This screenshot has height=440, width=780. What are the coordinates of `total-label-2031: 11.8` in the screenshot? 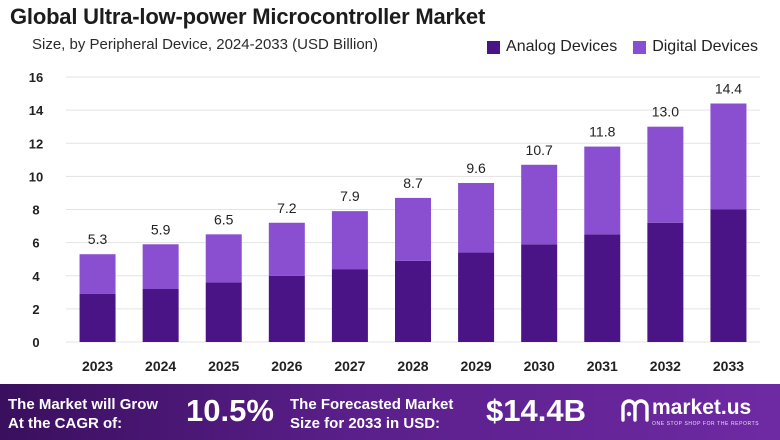 It's located at (602, 132).